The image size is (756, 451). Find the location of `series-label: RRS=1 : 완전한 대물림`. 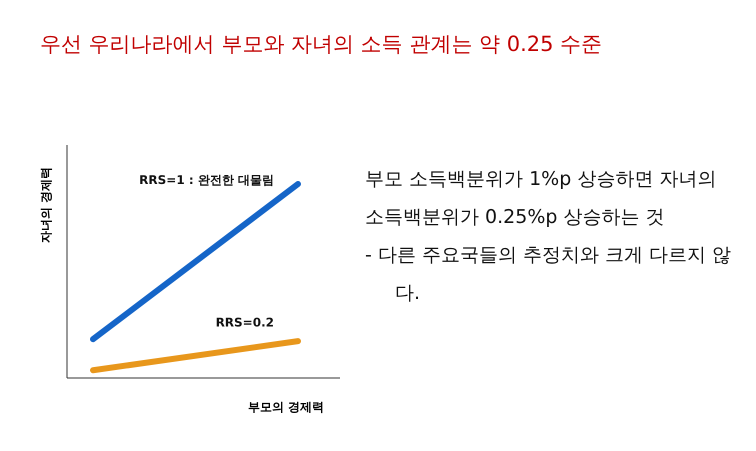

series-label: RRS=1 : 완전한 대물림 is located at coordinates (206, 180).